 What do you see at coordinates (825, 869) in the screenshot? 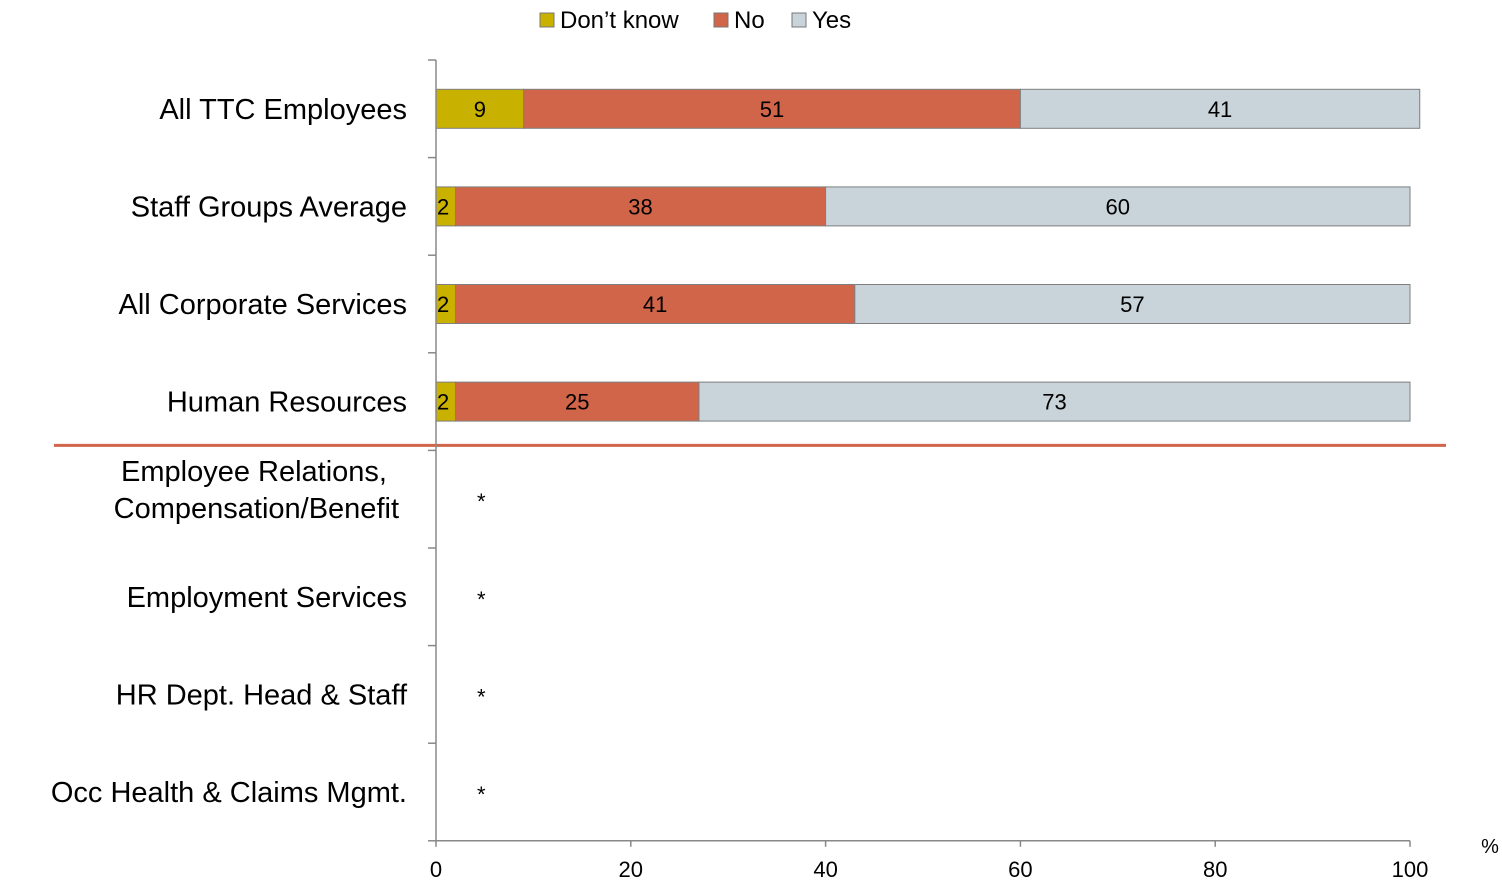
I see `x-tick-label-2: 40` at bounding box center [825, 869].